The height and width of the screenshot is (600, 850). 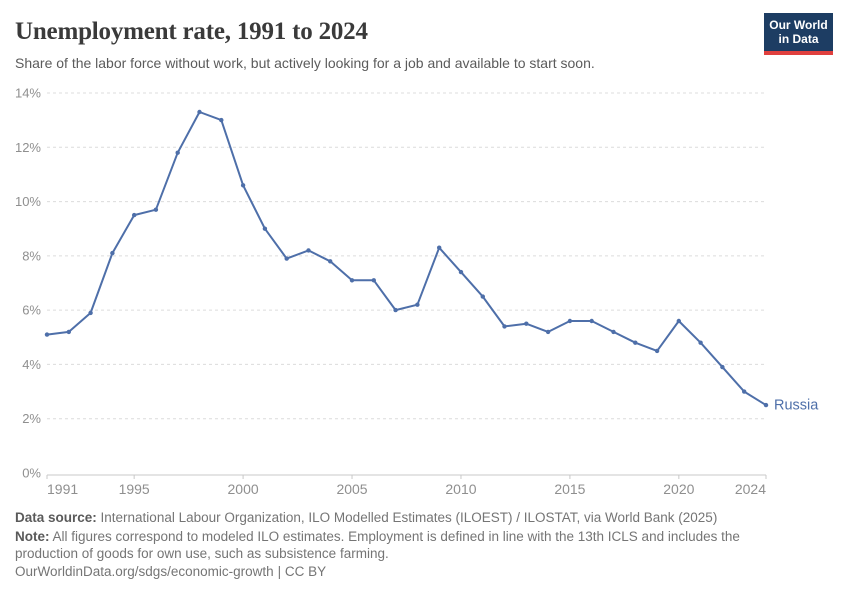 I want to click on y-axis-tick-label: 0%, so click(x=31, y=473).